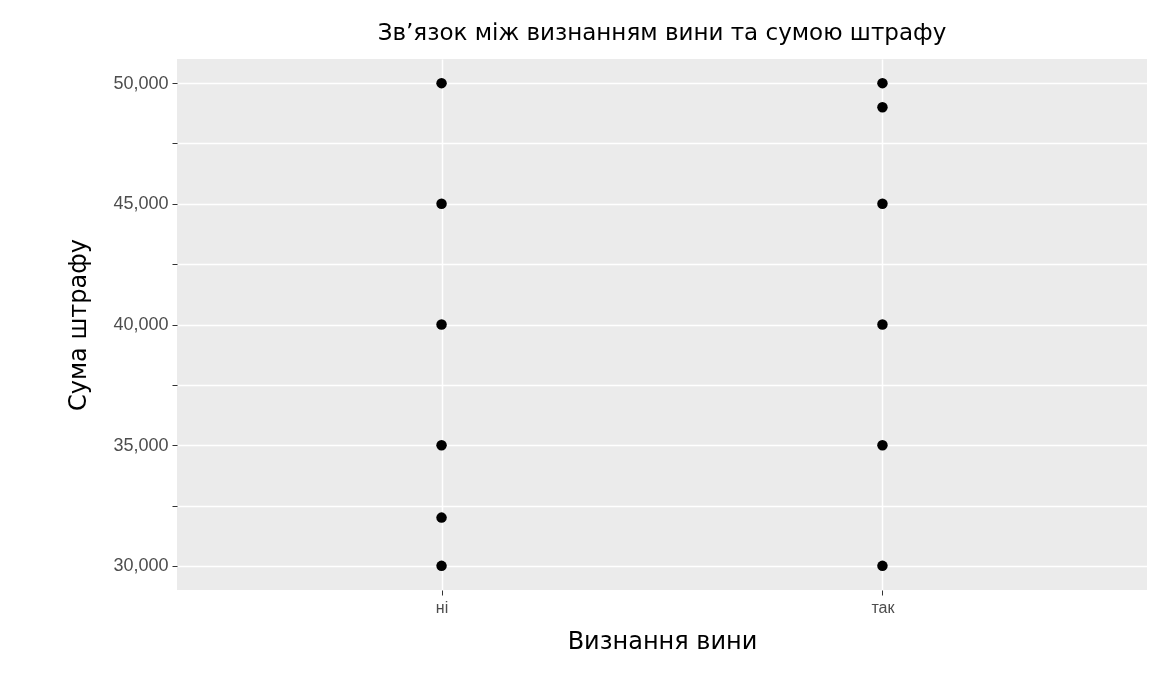 The height and width of the screenshot is (678, 1171). I want to click on y-tick-label: 35,000, so click(141, 444).